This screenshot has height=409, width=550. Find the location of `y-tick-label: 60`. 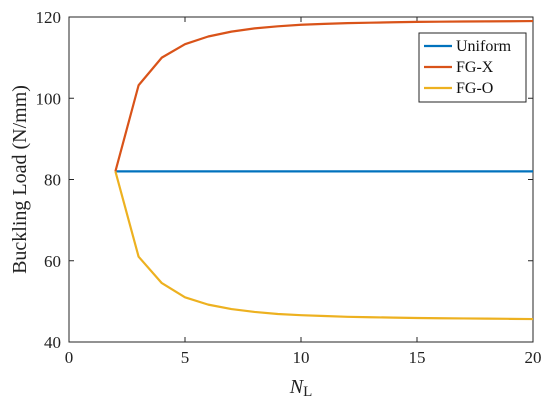

y-tick-label: 60 is located at coordinates (52, 261).